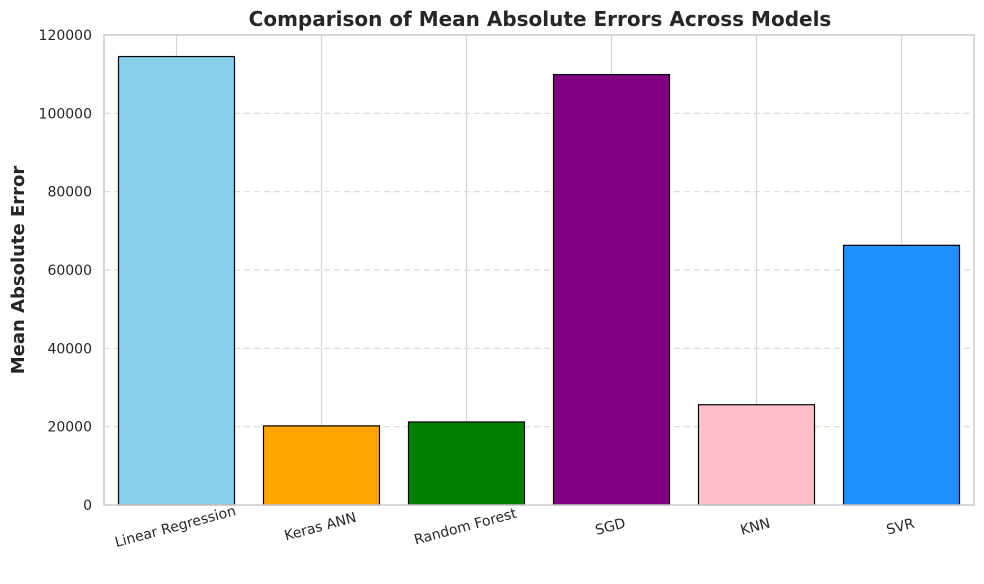 This screenshot has height=584, width=984. I want to click on bar-random-forest, so click(466, 463).